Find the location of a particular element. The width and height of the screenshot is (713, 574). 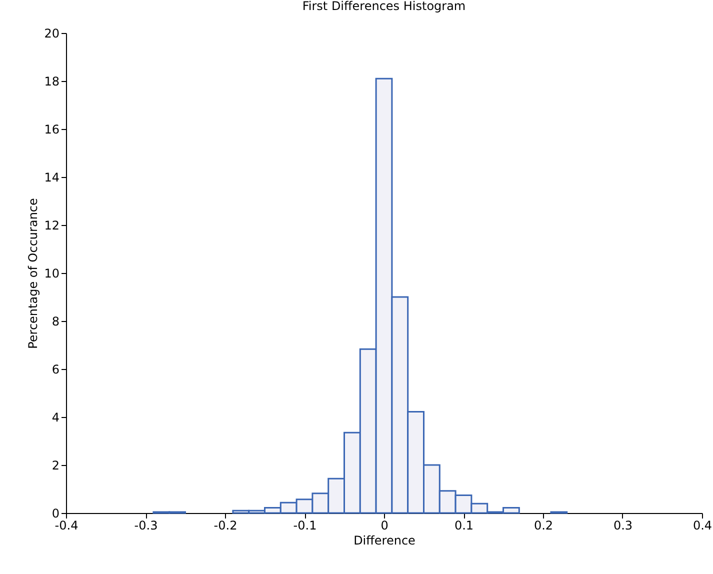

y-axis-title: Percentage of Occurance is located at coordinates (33, 273).